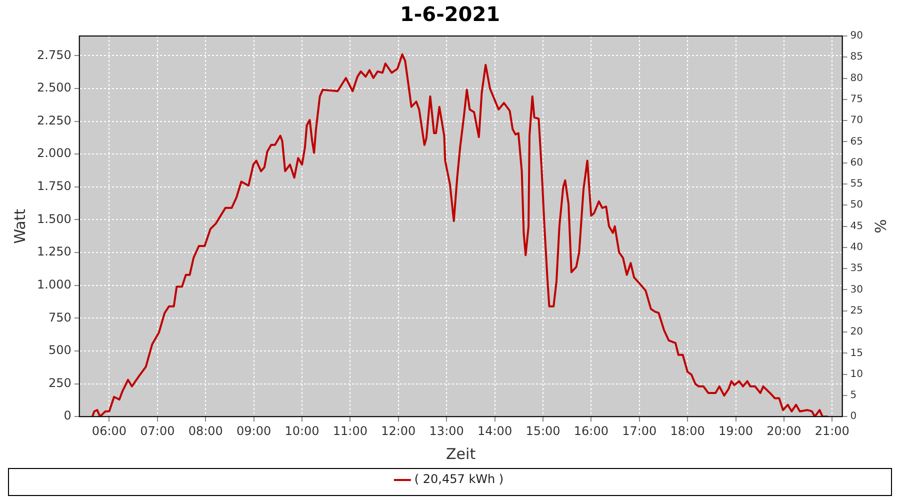 The width and height of the screenshot is (900, 500). Describe the element at coordinates (205, 431) in the screenshot. I see `x-tick-label: 08:00` at that location.